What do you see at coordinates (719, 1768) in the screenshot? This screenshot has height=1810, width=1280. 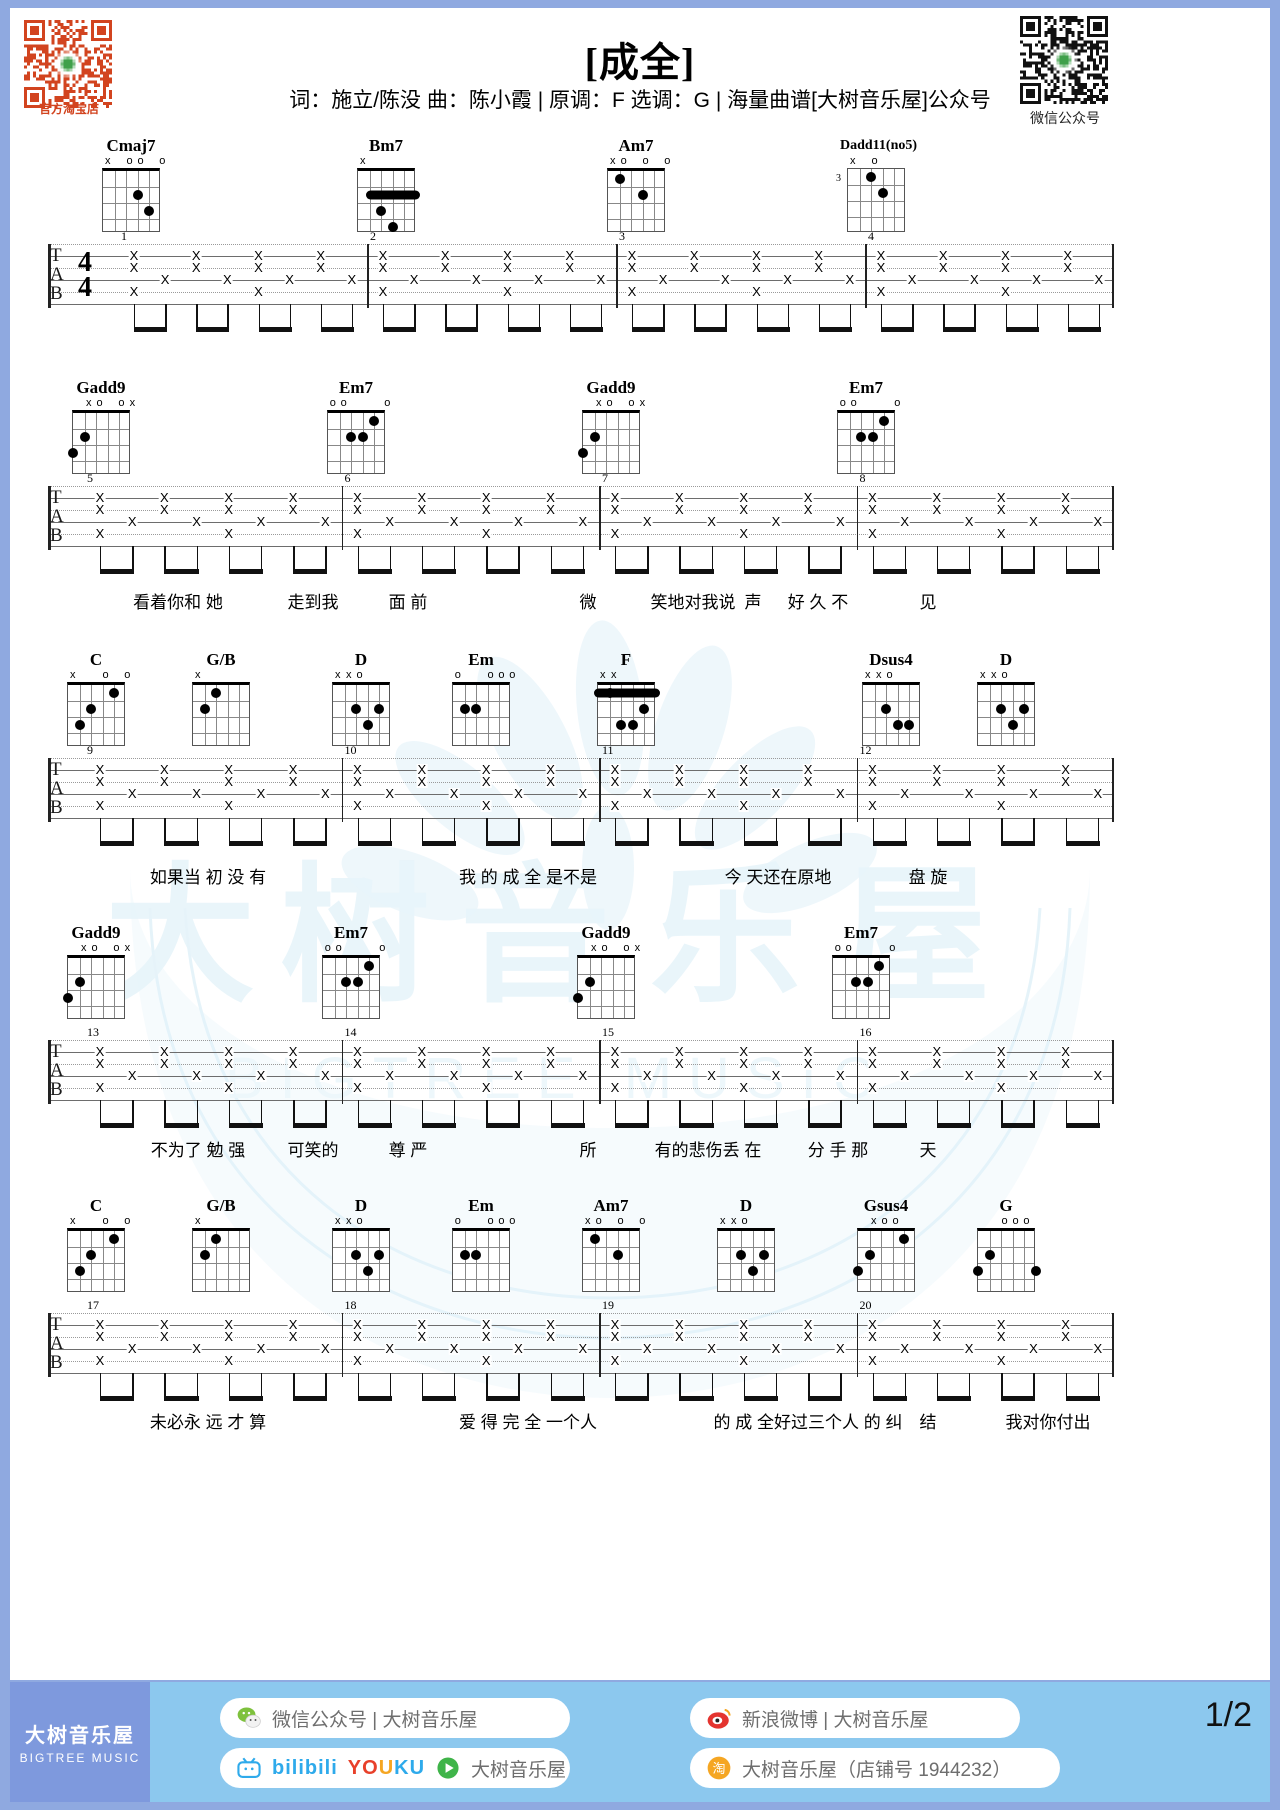 I see `taobao-icon: 淘` at bounding box center [719, 1768].